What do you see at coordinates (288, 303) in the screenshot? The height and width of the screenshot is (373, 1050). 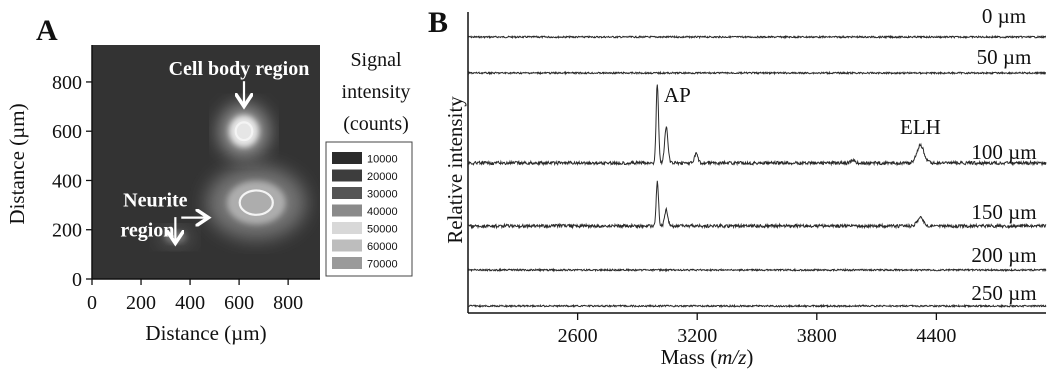 I see `heatmap-x-tick-label: 800` at bounding box center [288, 303].